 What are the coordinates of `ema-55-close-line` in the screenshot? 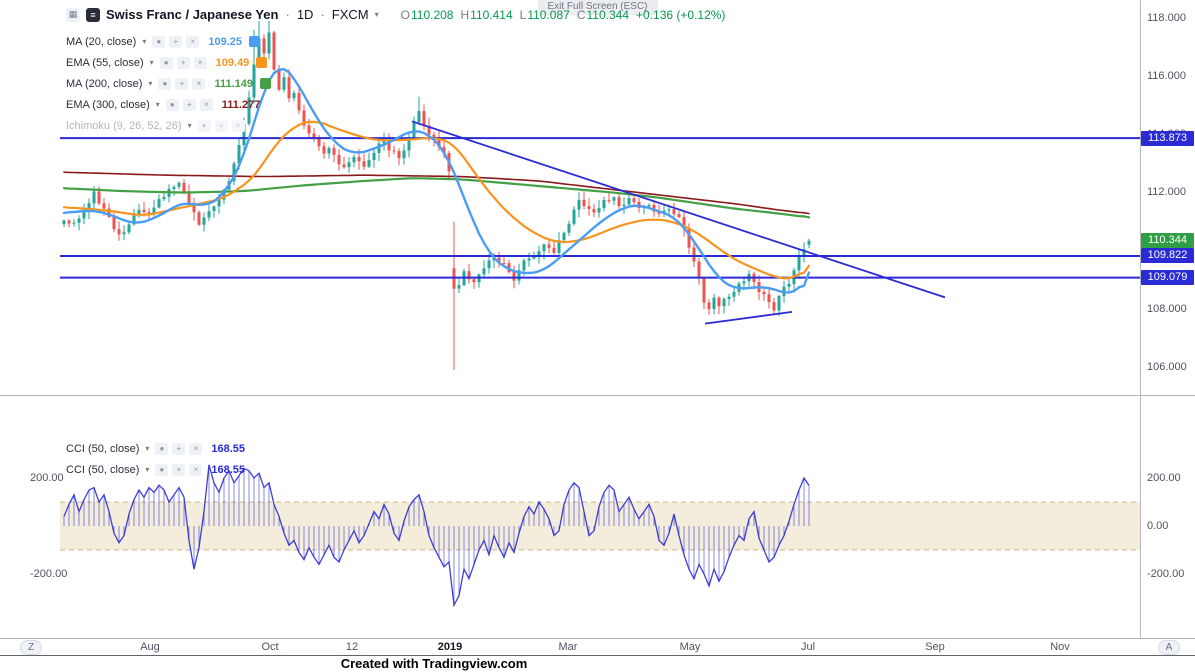 It's located at (436, 200).